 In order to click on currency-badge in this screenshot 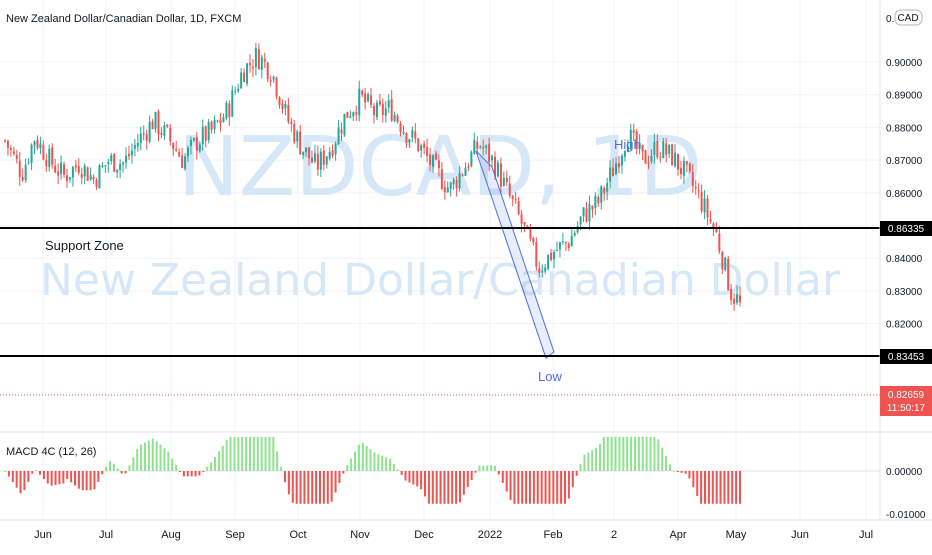, I will do `click(908, 17)`.